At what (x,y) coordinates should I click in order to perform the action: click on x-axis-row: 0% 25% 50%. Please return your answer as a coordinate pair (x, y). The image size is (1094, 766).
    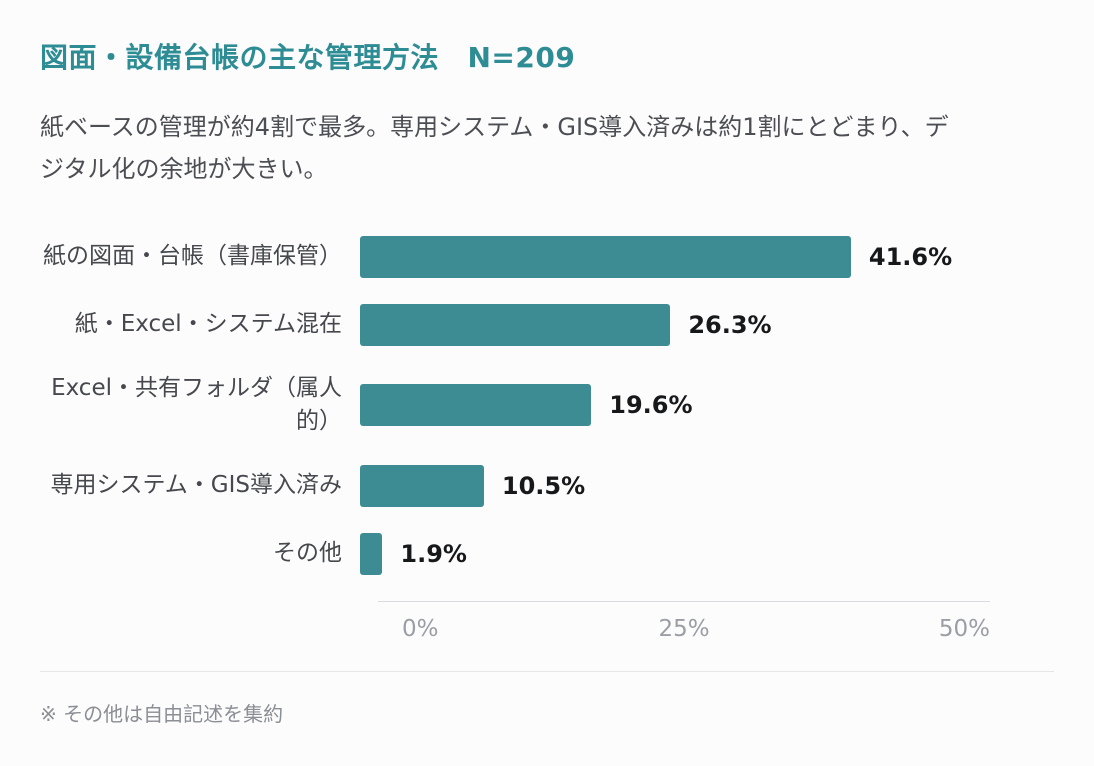
    Looking at the image, I should click on (547, 624).